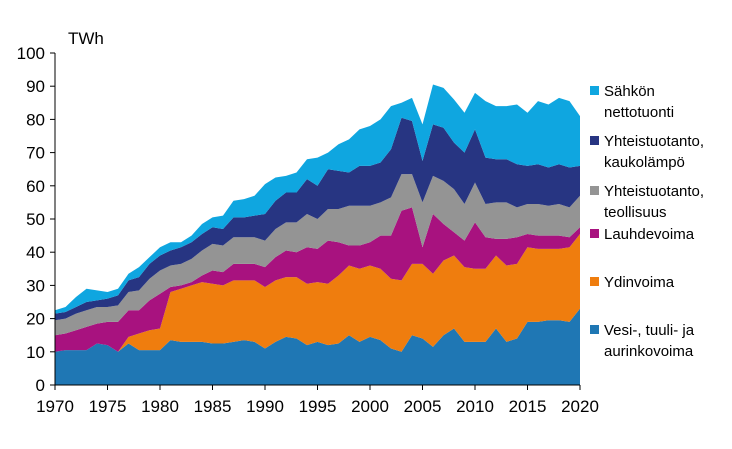 The image size is (732, 449). I want to click on x-tick-label: 1975, so click(108, 406).